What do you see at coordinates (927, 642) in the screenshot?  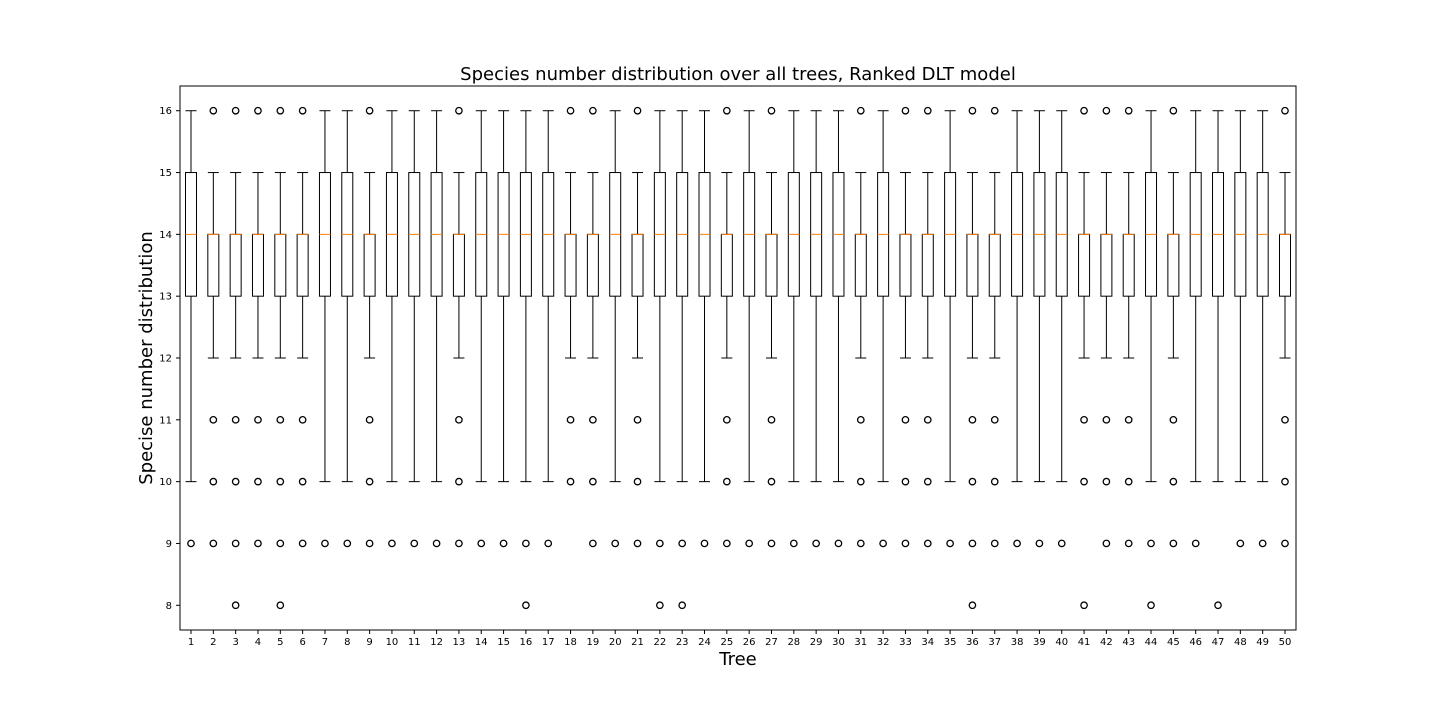 I see `x-tick-label: 34` at bounding box center [927, 642].